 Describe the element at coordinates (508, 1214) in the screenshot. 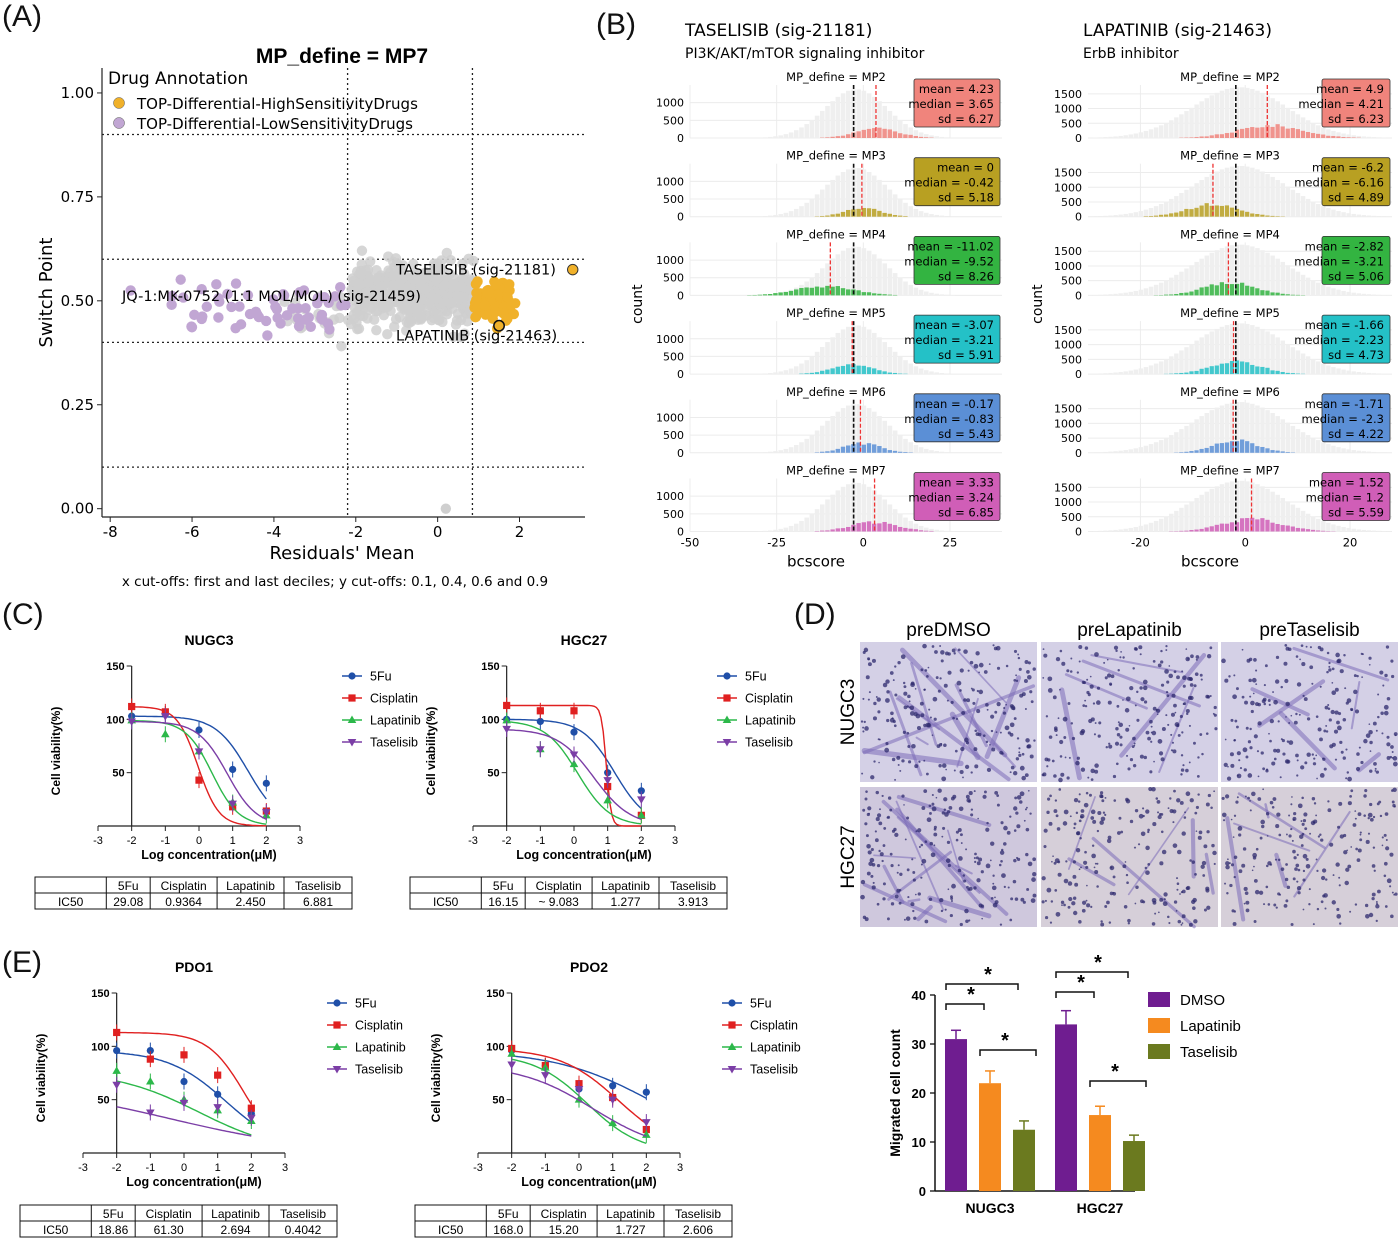

I see `table-header-cell: 5Fu` at that location.